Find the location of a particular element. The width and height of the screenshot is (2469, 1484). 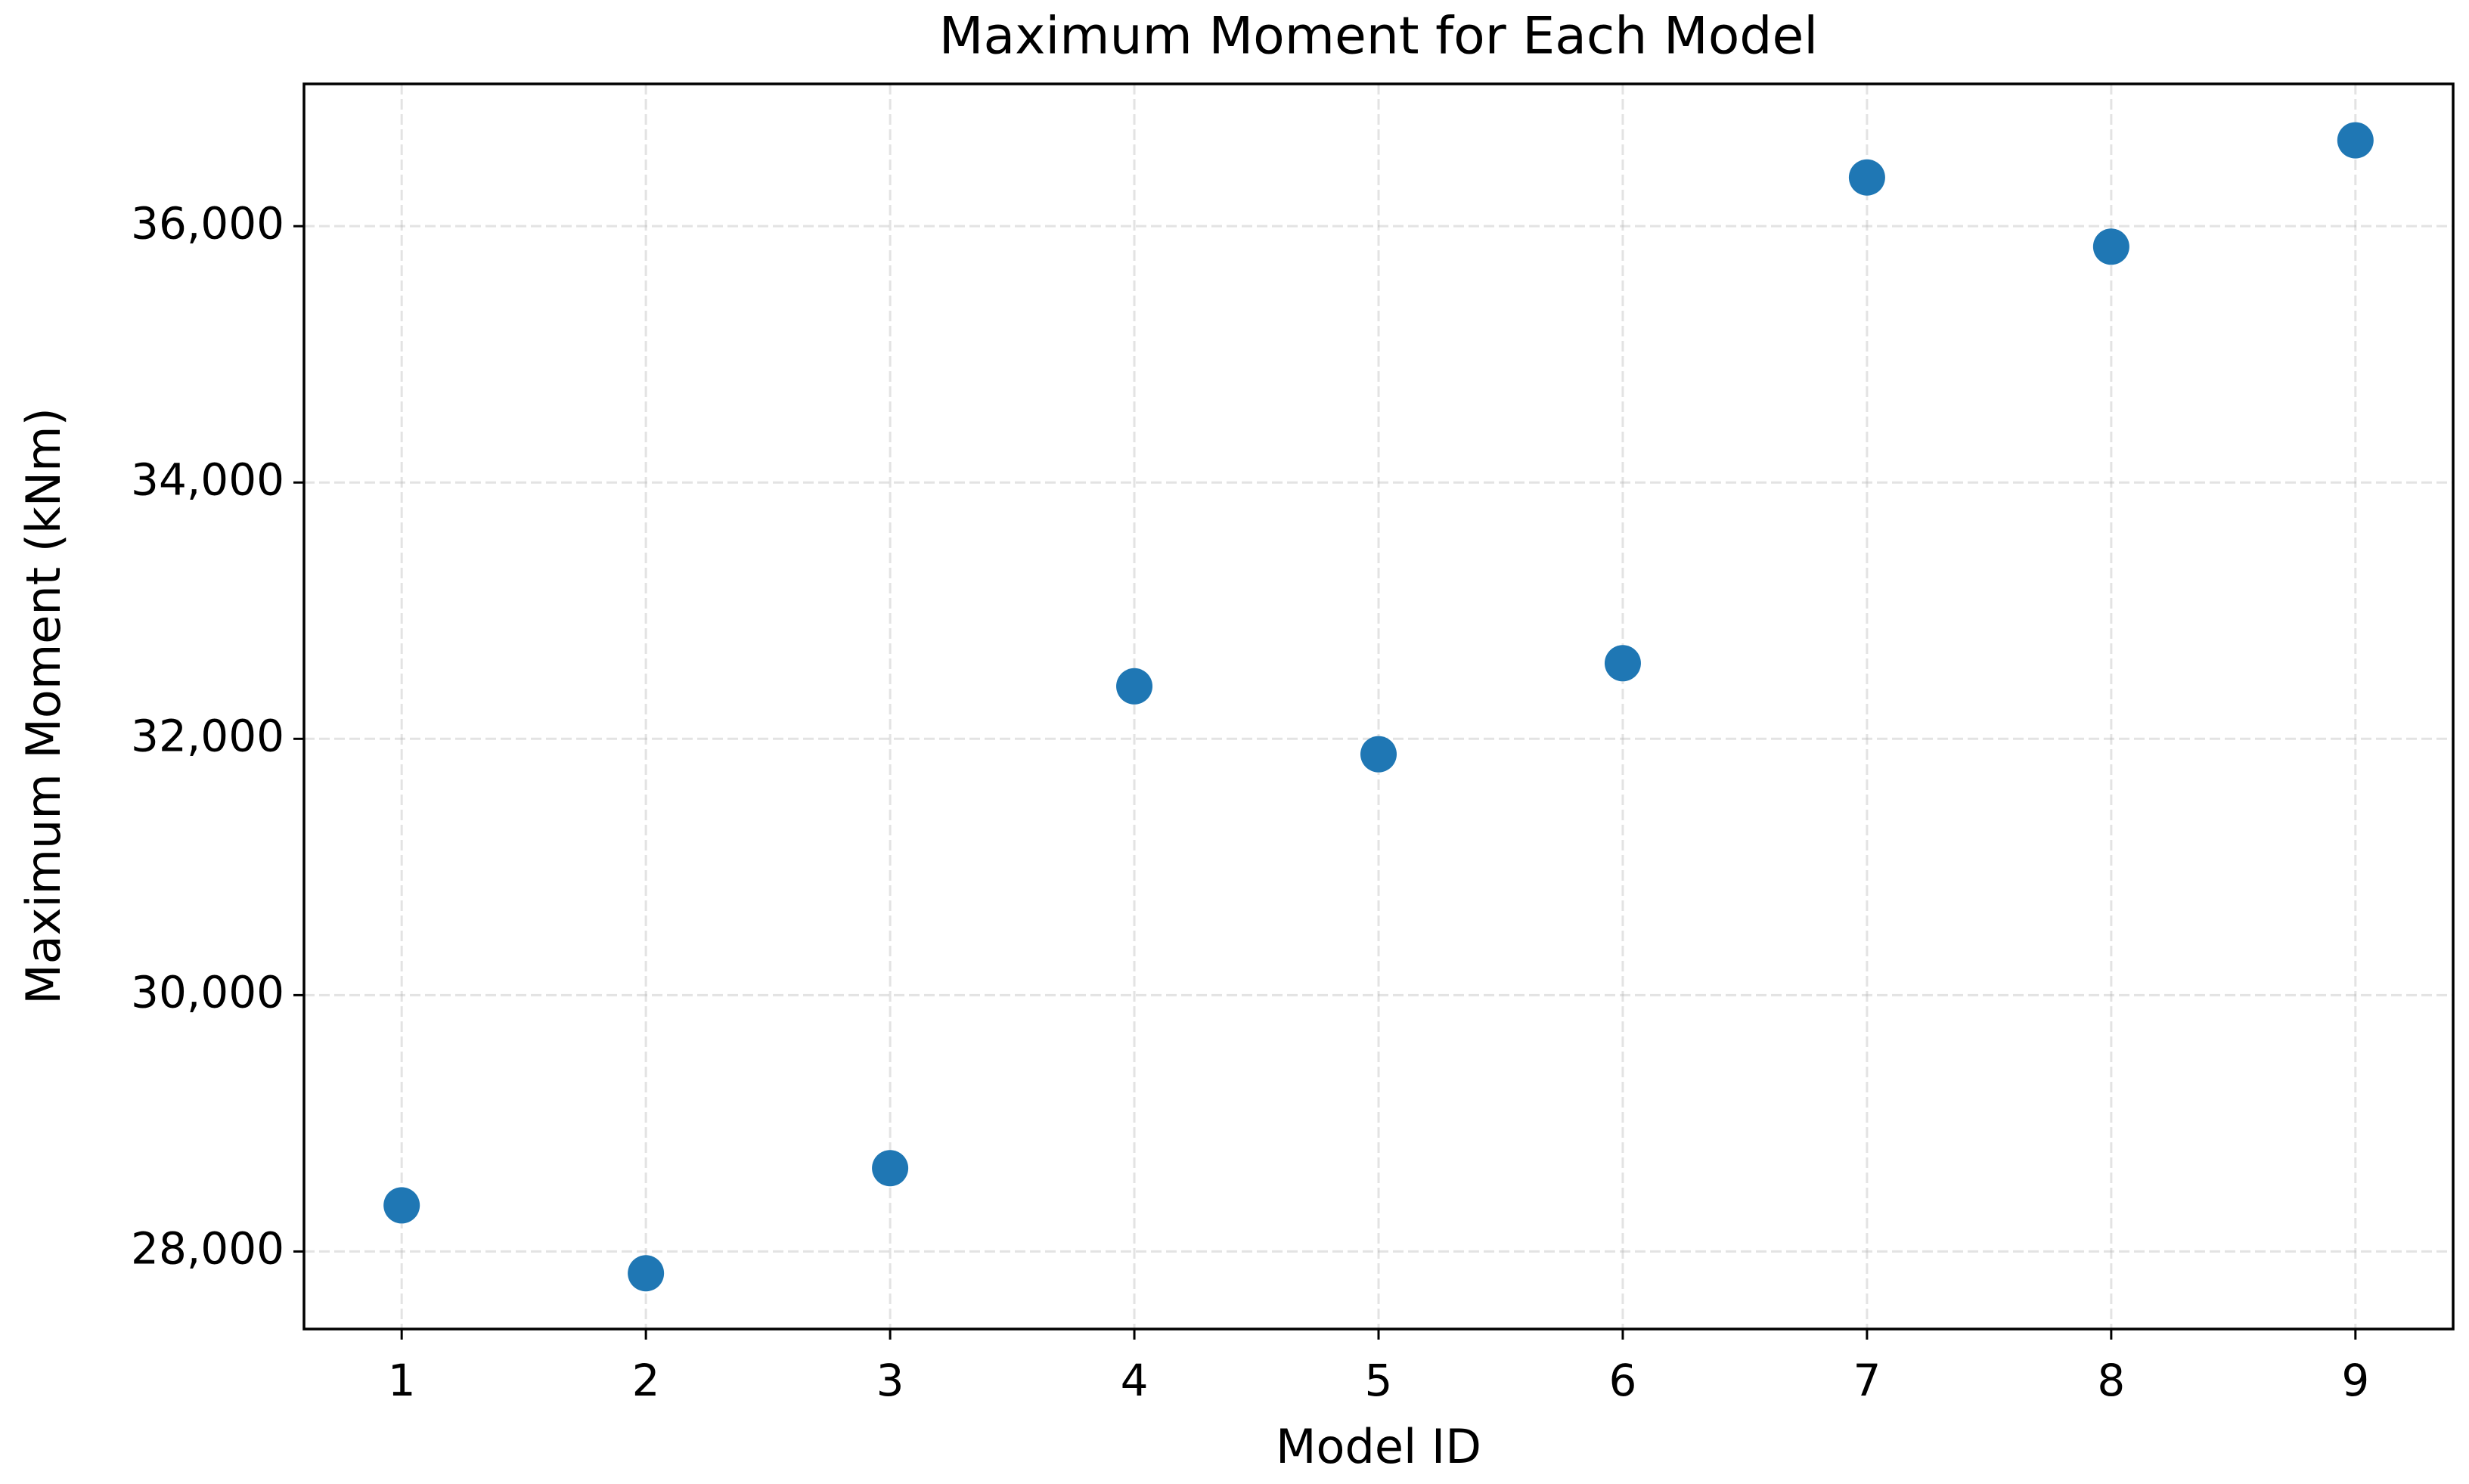

x-tick-label: 7 is located at coordinates (1867, 1380).